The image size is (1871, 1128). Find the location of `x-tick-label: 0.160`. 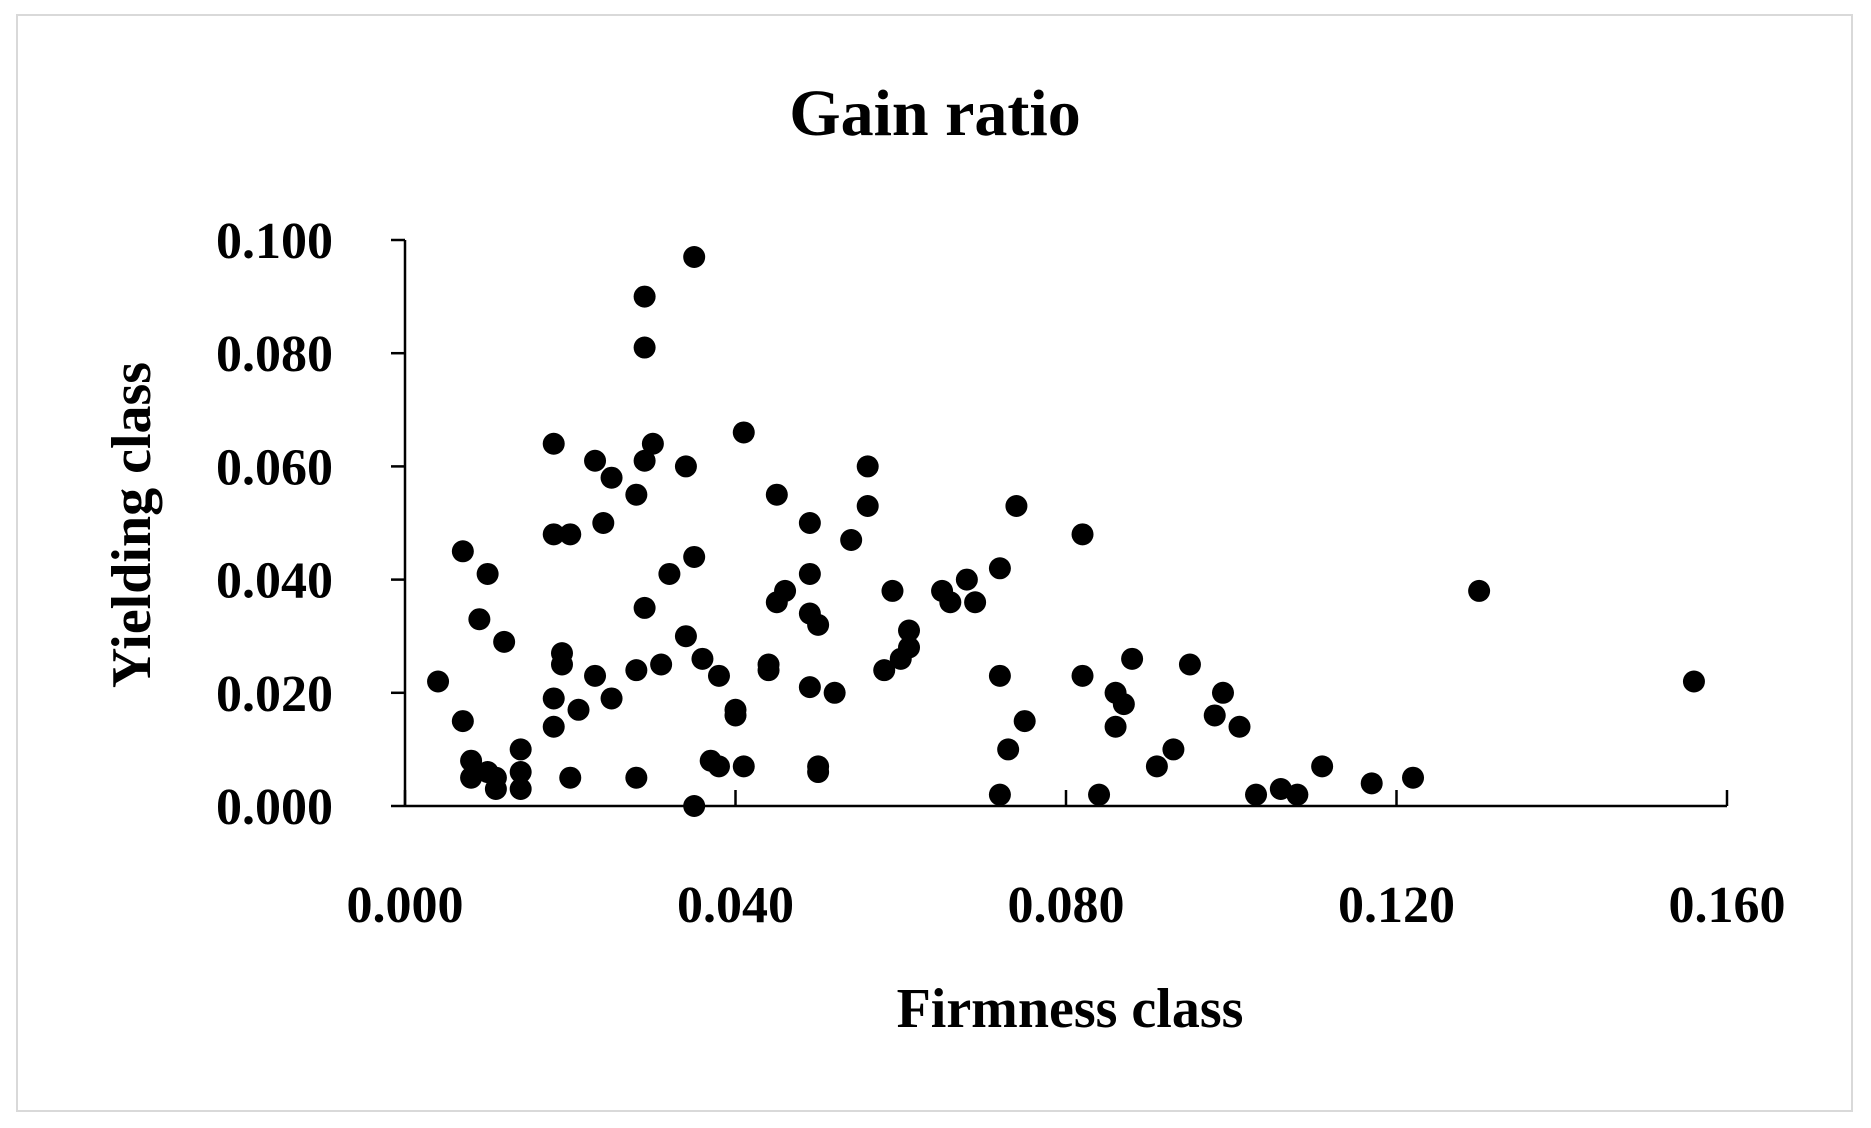

x-tick-label: 0.160 is located at coordinates (1727, 905).